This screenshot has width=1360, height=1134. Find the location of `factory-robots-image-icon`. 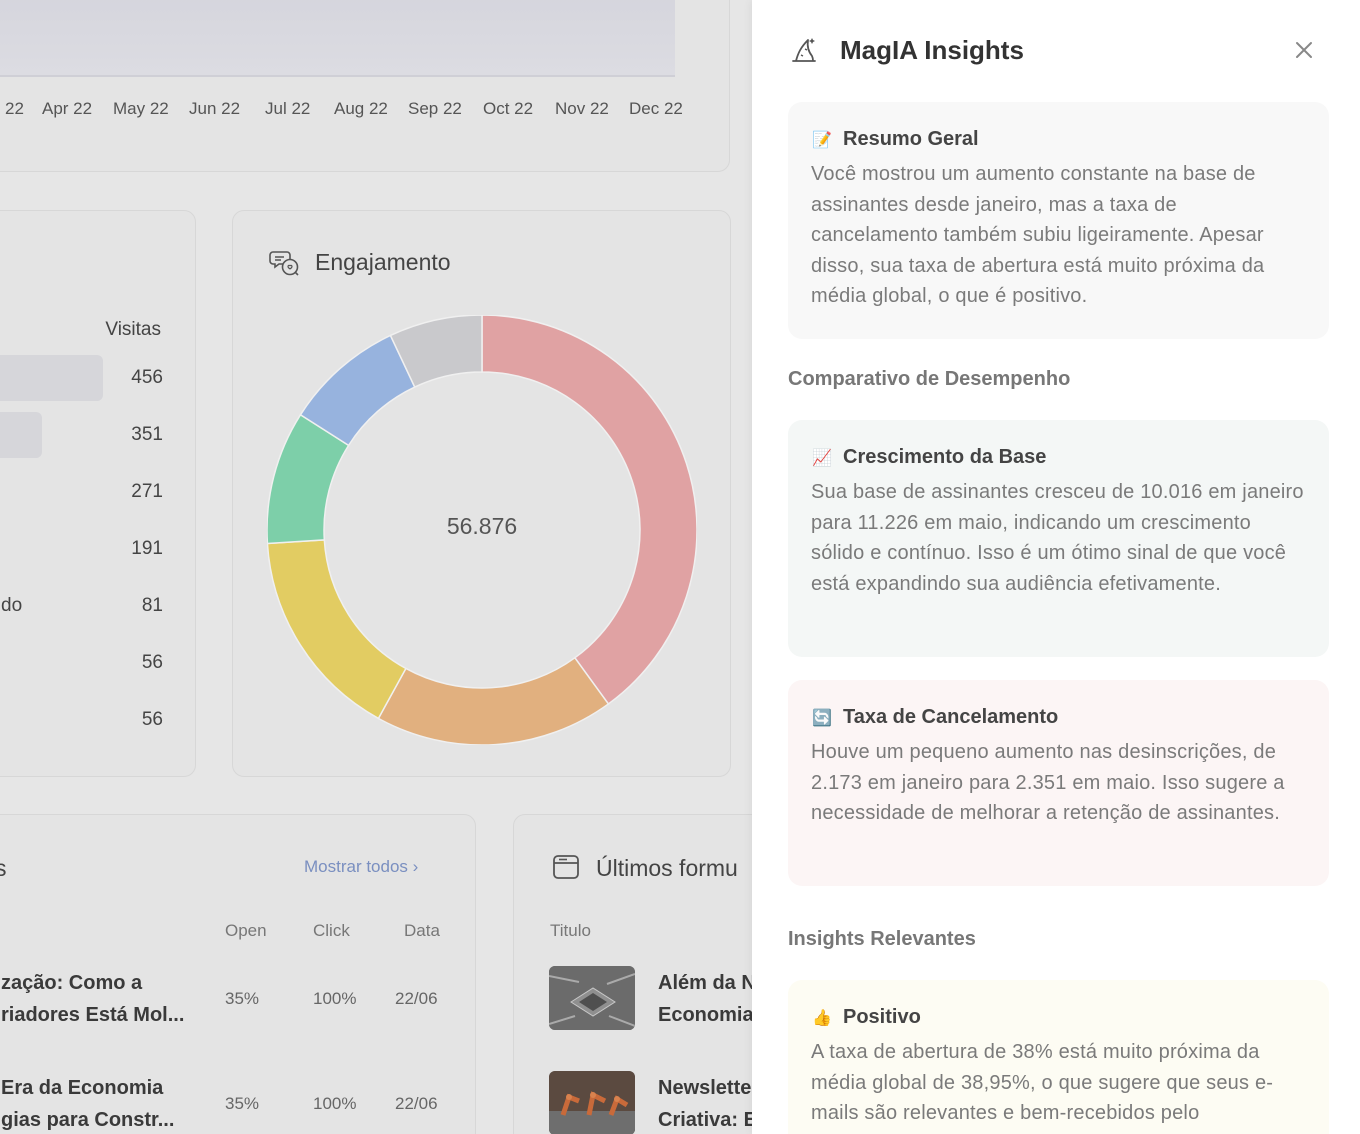

factory-robots-image-icon is located at coordinates (592, 1102).